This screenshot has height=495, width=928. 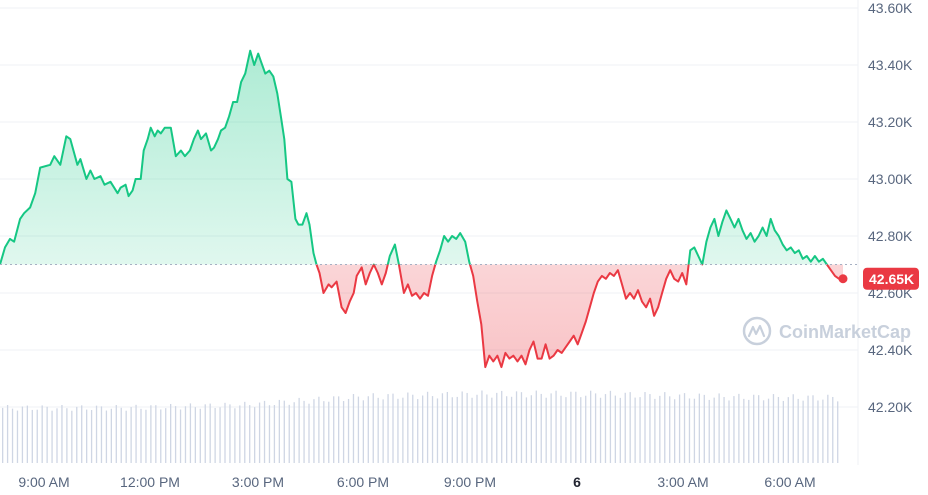 I want to click on y-tick-label: 43.40K, so click(x=890, y=65).